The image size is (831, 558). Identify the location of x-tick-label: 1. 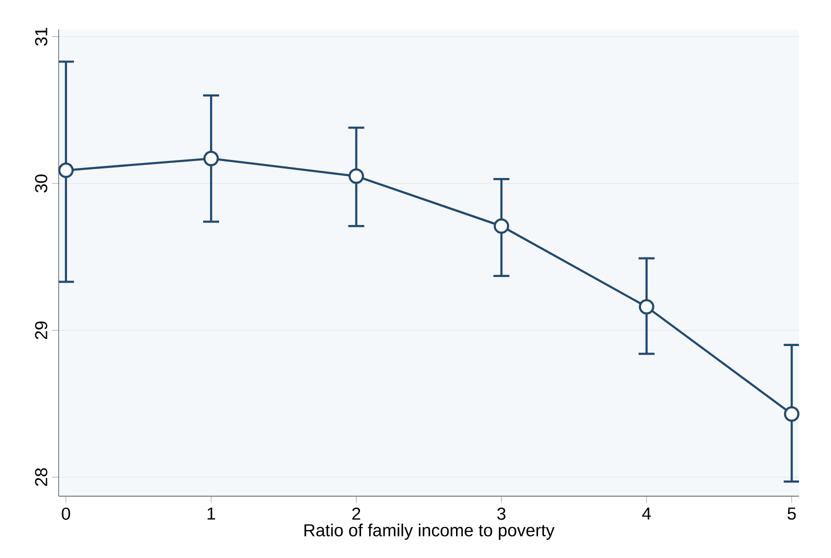
(212, 514).